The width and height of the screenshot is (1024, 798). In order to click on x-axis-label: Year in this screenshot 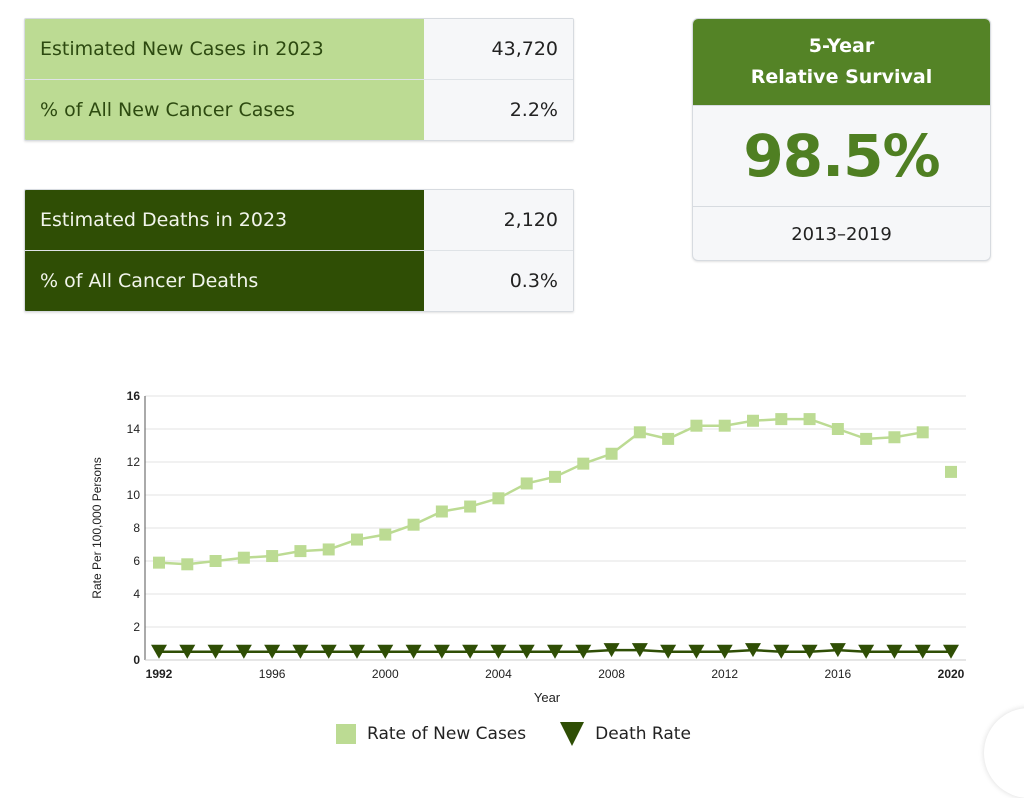, I will do `click(547, 697)`.